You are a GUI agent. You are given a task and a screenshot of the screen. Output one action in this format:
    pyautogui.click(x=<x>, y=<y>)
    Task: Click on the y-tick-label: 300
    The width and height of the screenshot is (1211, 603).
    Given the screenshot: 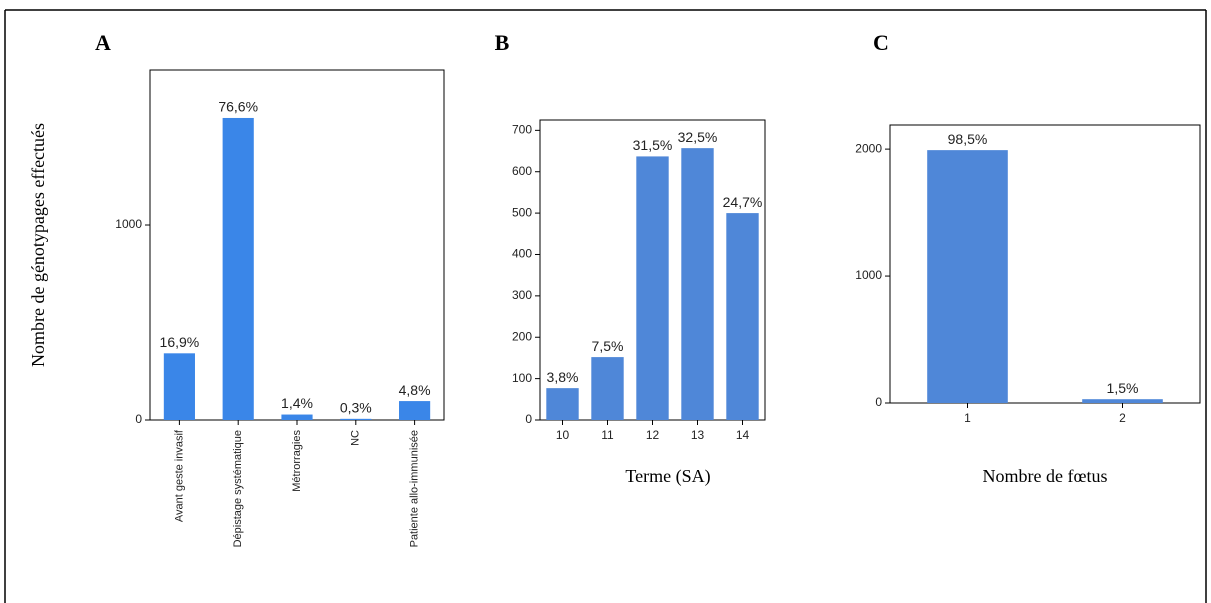 What is the action you would take?
    pyautogui.click(x=522, y=295)
    